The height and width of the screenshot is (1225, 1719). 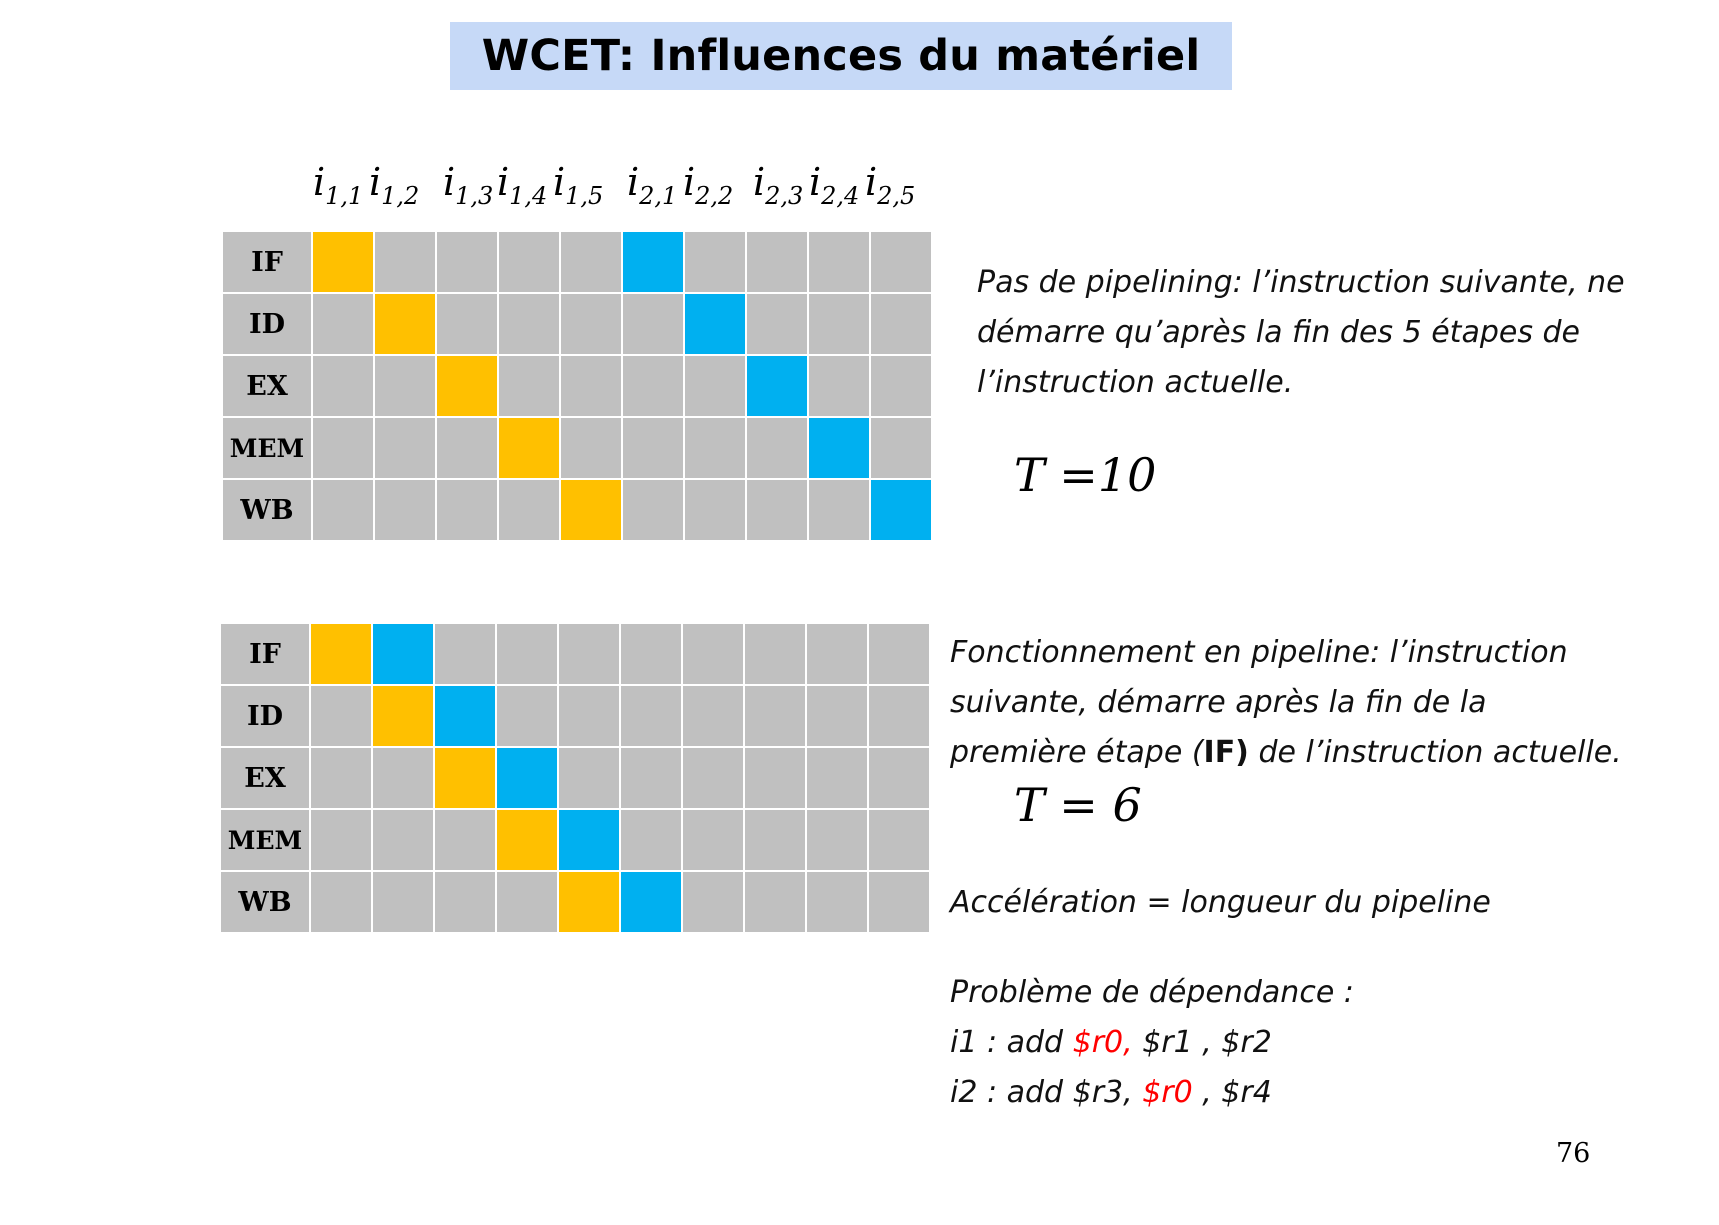 What do you see at coordinates (575, 778) in the screenshot?
I see `pipeline-diagram: IF ID EX MEM WB` at bounding box center [575, 778].